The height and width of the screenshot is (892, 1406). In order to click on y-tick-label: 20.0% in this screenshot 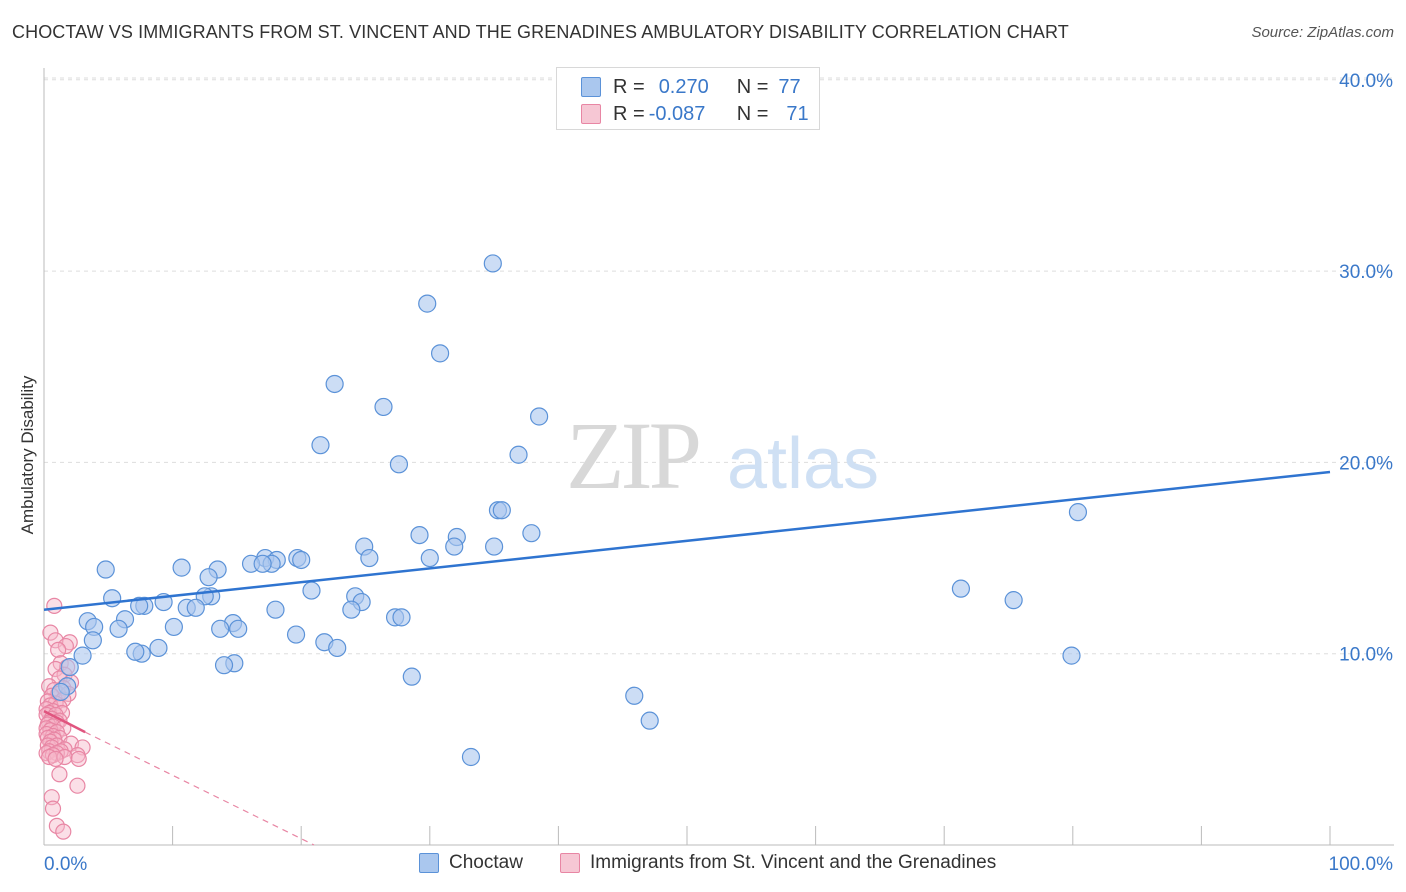, I will do `click(1366, 463)`.